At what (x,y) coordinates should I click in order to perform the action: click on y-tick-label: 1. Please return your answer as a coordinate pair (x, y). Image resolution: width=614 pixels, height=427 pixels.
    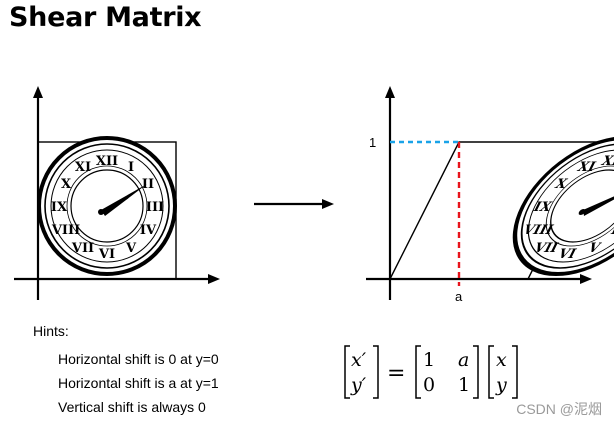
    Looking at the image, I should click on (372, 142).